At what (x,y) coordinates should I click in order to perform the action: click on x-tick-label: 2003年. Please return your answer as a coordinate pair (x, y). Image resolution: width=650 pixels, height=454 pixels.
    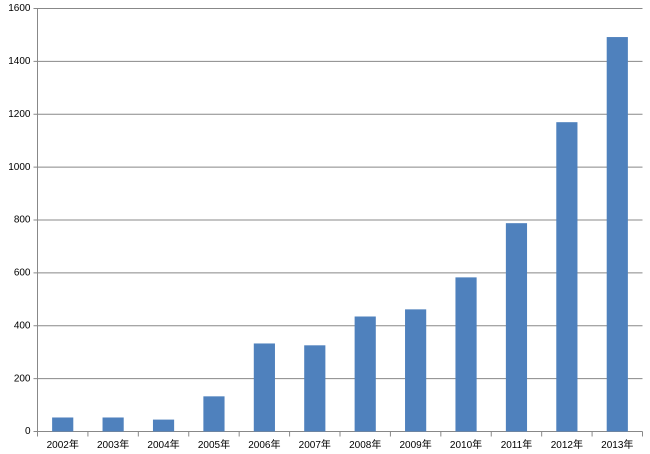
    Looking at the image, I should click on (113, 444).